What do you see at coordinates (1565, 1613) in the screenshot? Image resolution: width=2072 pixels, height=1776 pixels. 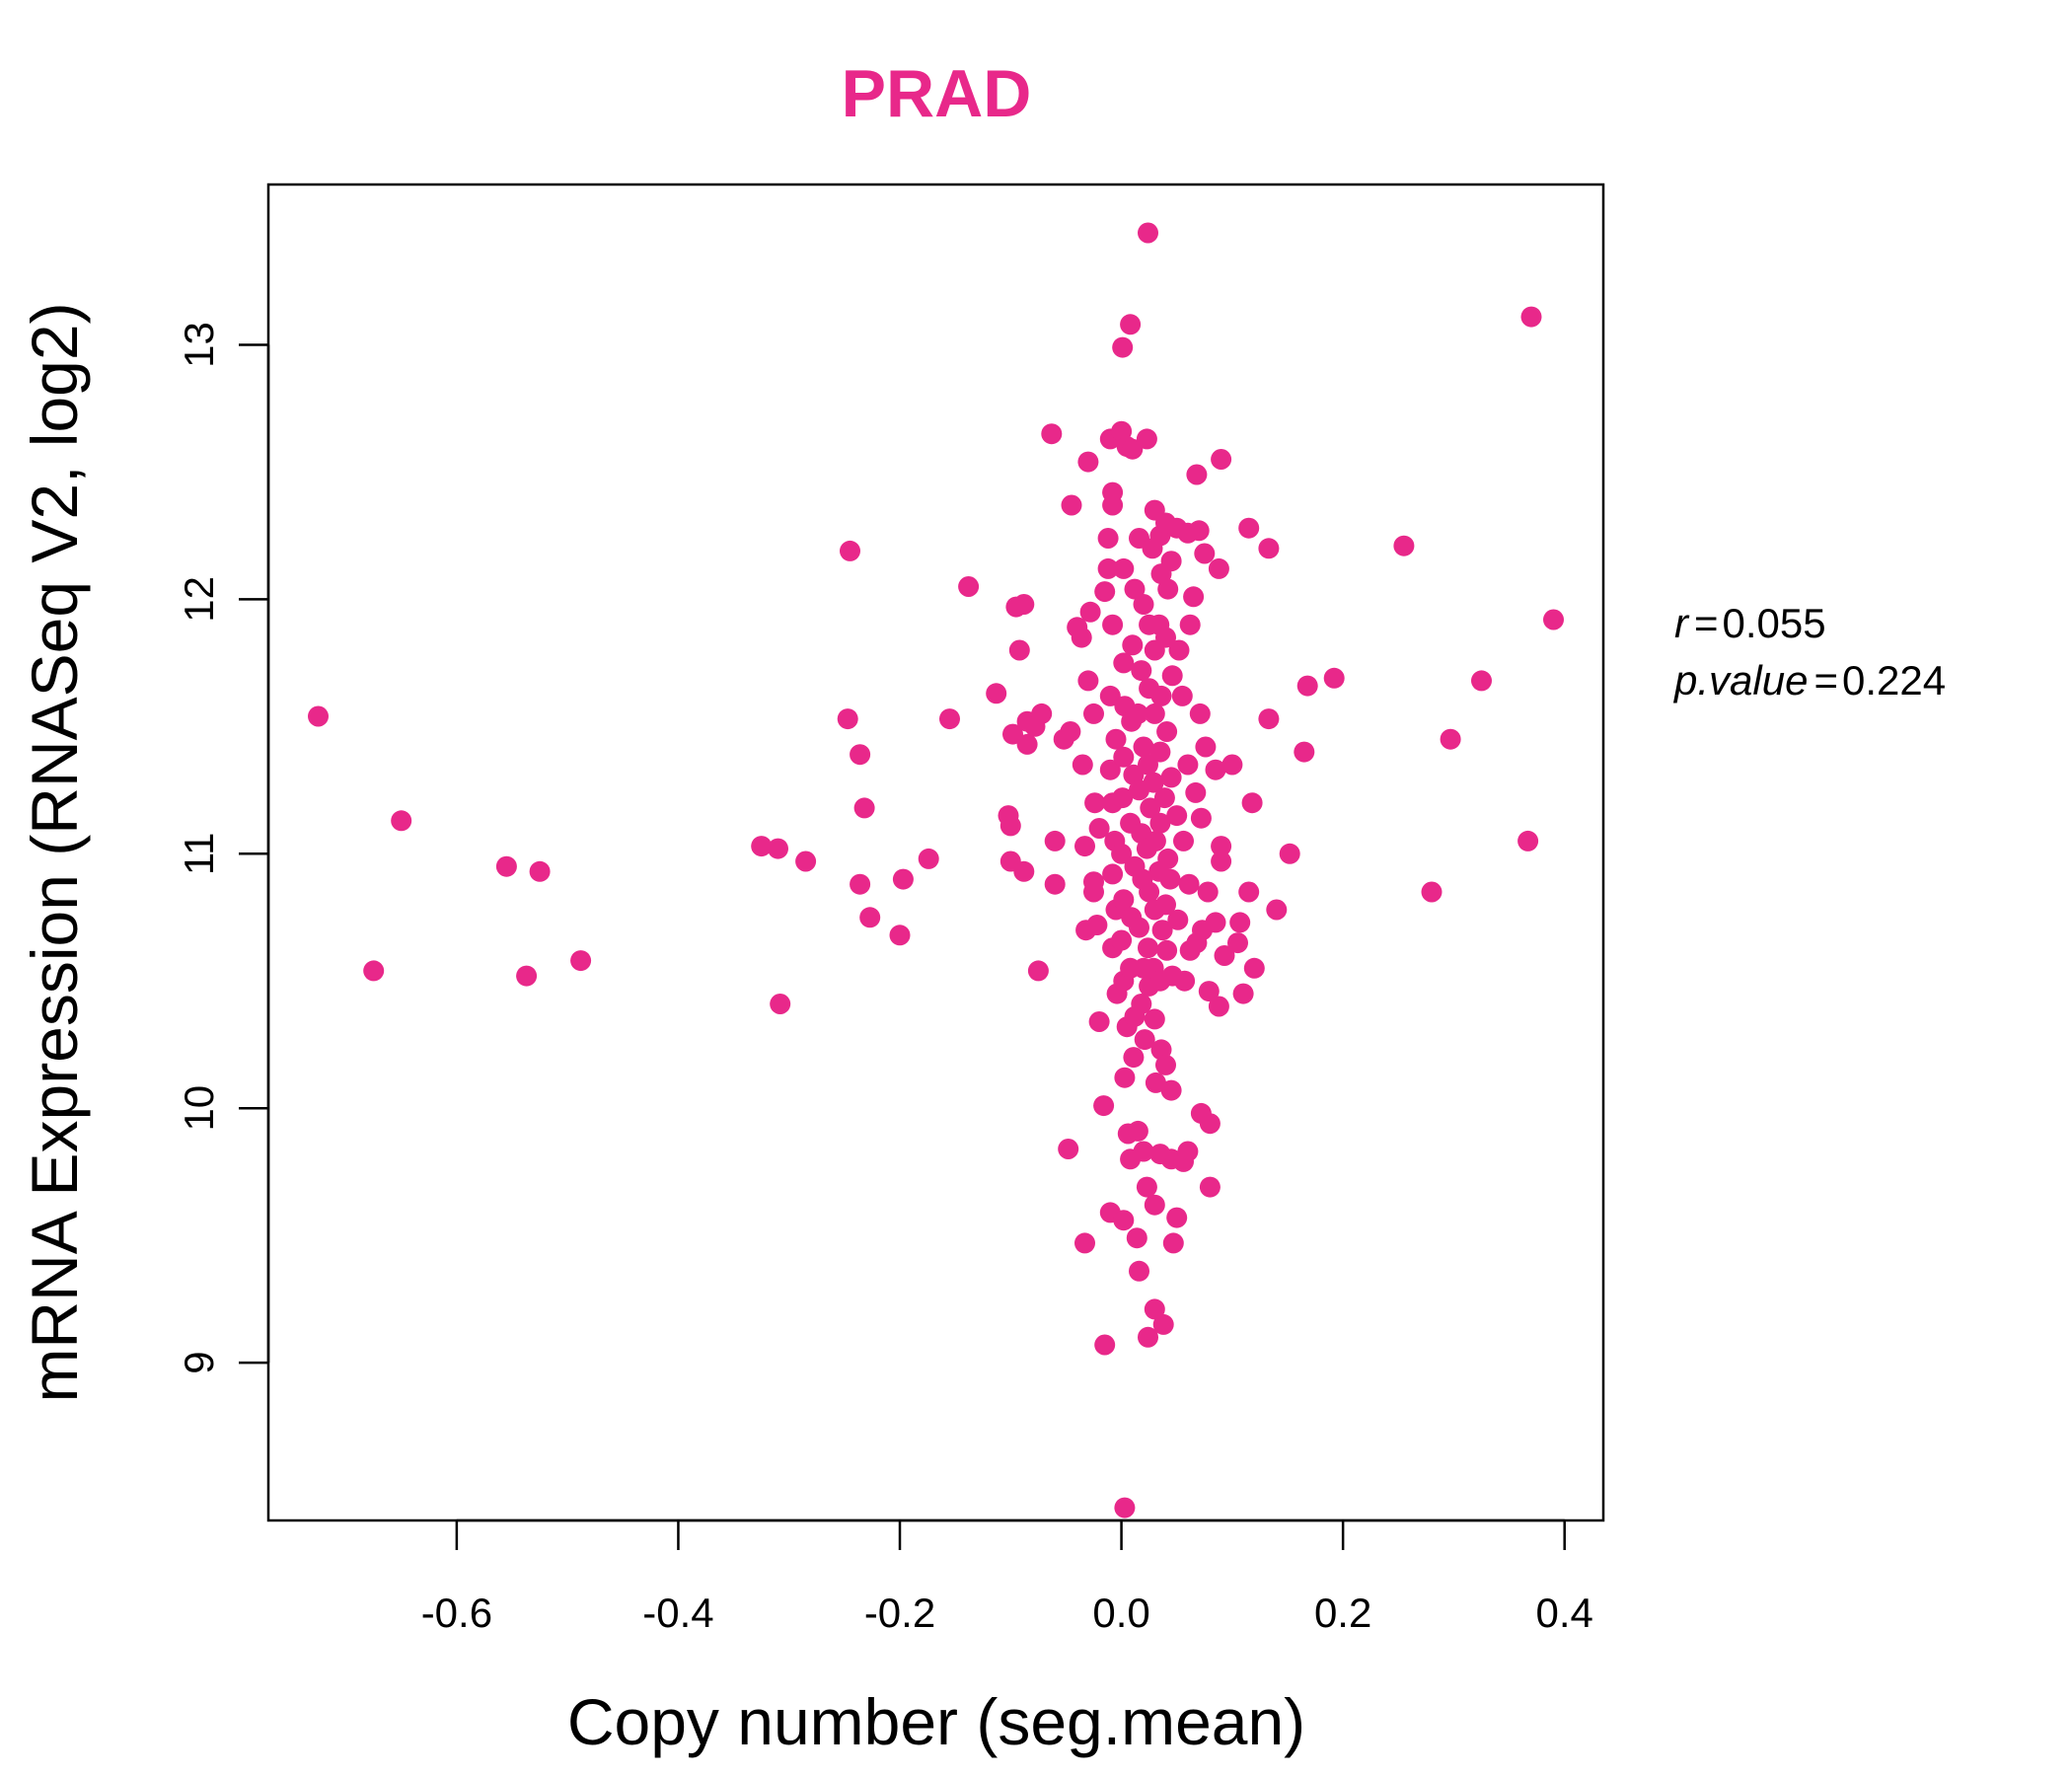 I see `x-tick-label: 0.4` at bounding box center [1565, 1613].